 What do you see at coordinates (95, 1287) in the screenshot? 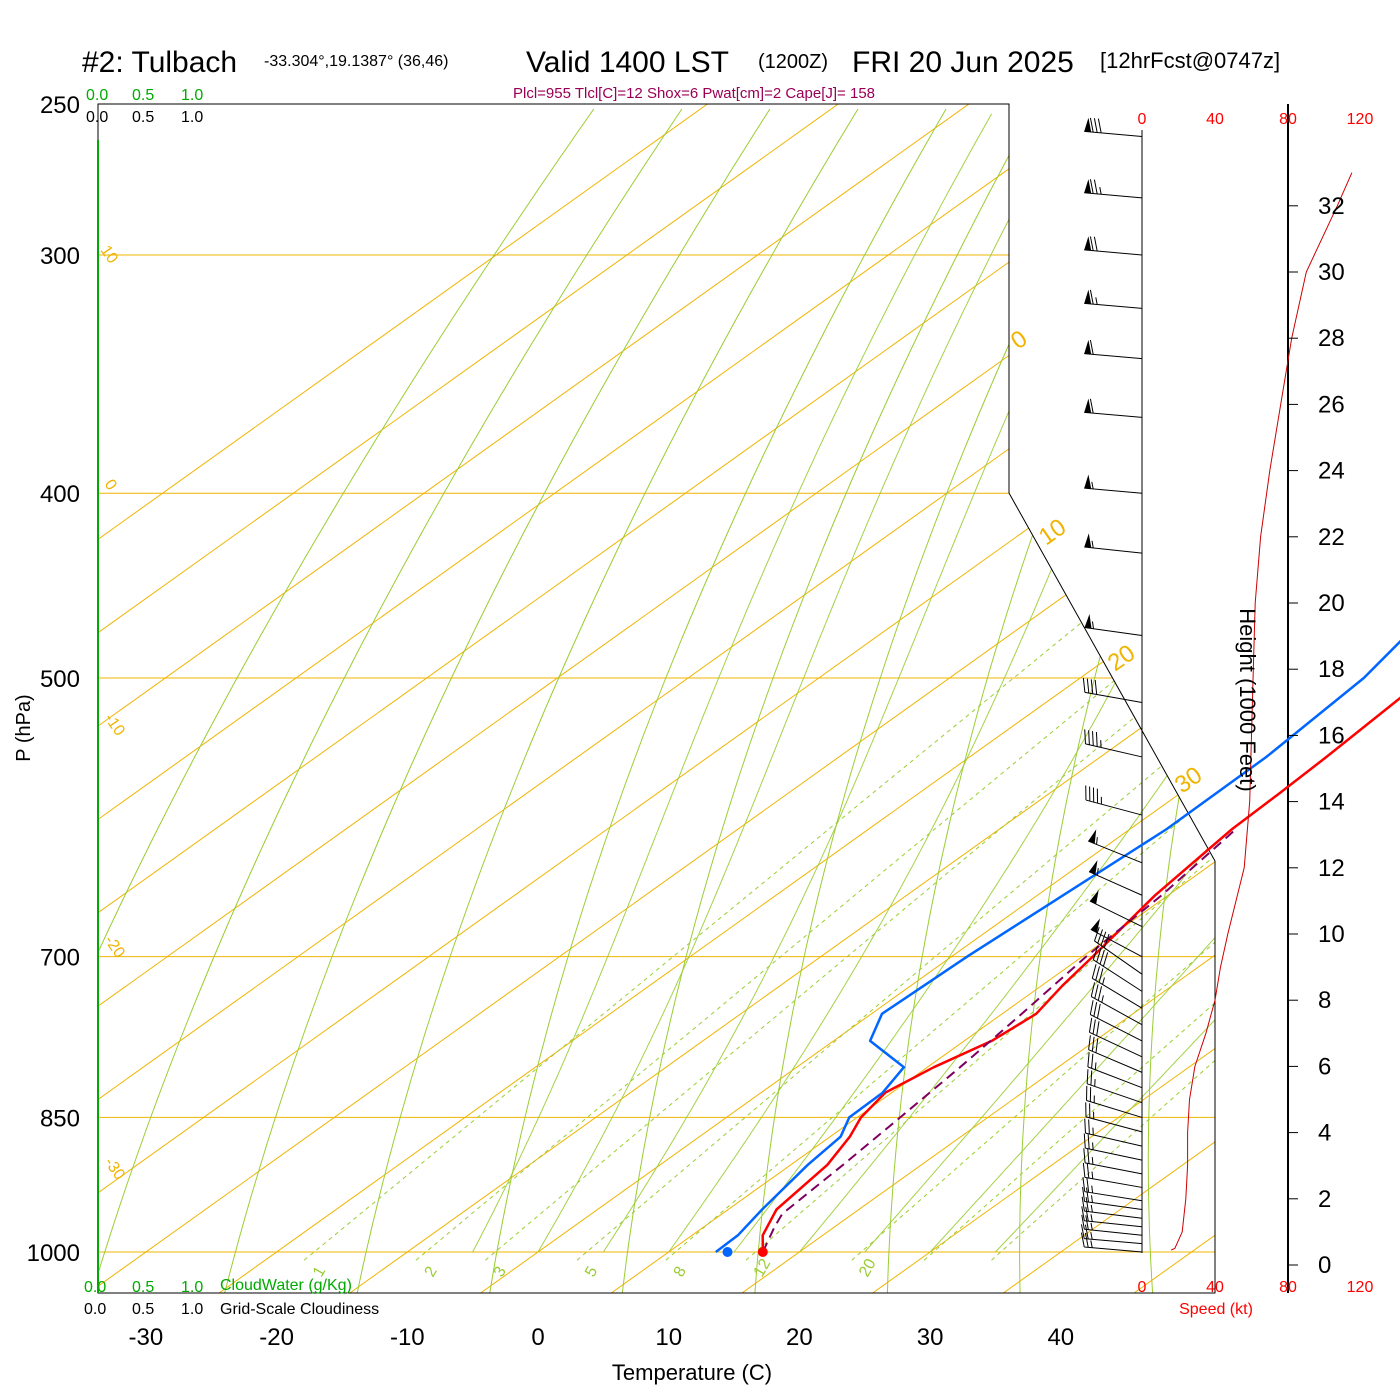
I see `cloud-water-tick-bottom: 0.0` at bounding box center [95, 1287].